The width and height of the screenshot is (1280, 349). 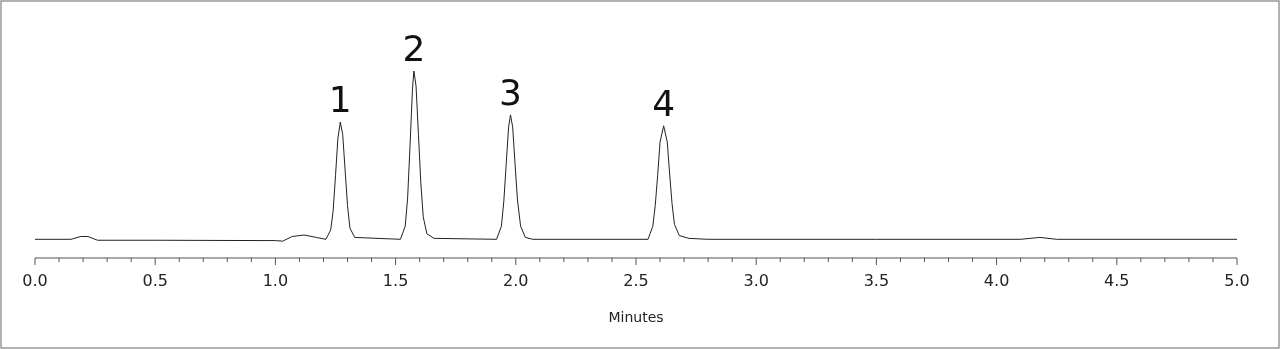 I want to click on x-tick-label: 3.0, so click(x=756, y=280).